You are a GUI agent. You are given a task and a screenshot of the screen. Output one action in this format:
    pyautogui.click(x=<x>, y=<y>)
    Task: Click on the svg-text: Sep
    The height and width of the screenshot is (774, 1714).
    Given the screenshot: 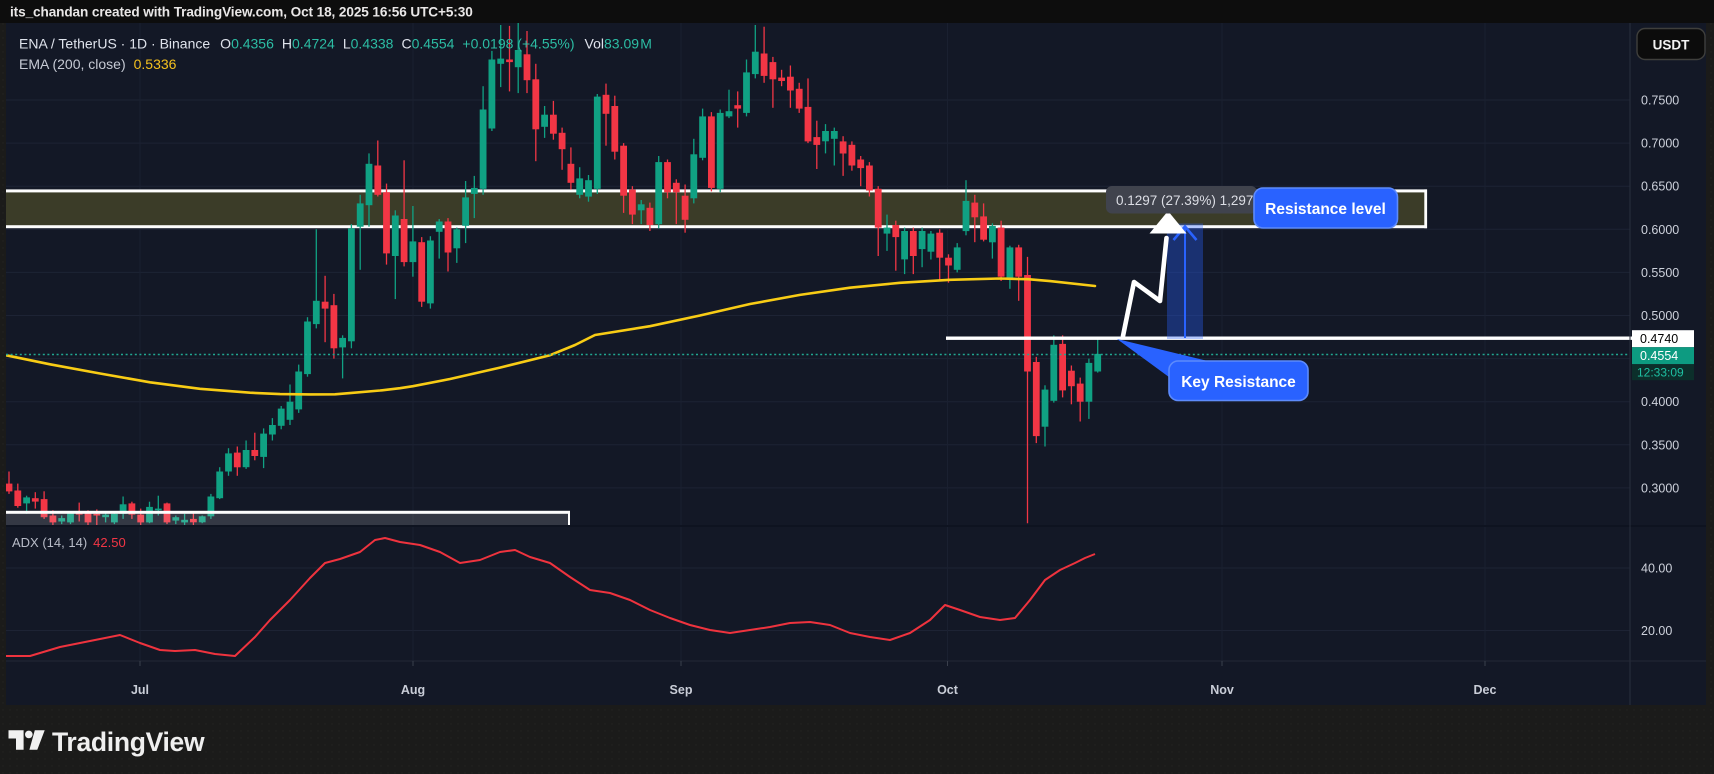 What is the action you would take?
    pyautogui.click(x=681, y=690)
    